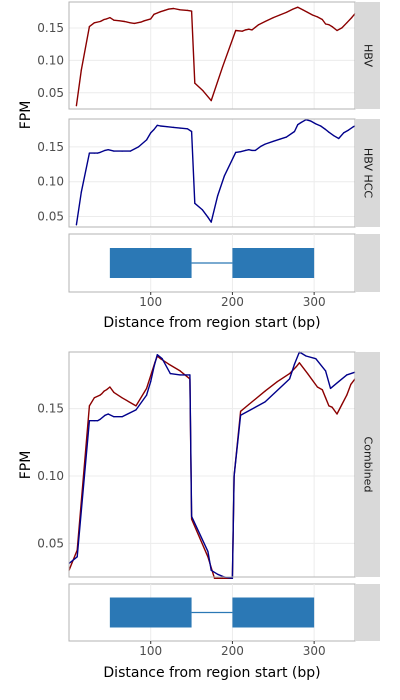 The image size is (400, 700). I want to click on gene-track-strip, so click(368, 612).